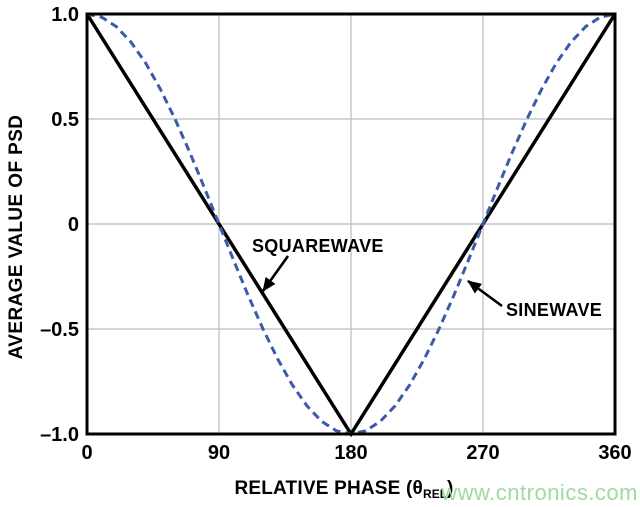 This screenshot has width=640, height=507. I want to click on annotation-arrow-squarewave, so click(275, 273).